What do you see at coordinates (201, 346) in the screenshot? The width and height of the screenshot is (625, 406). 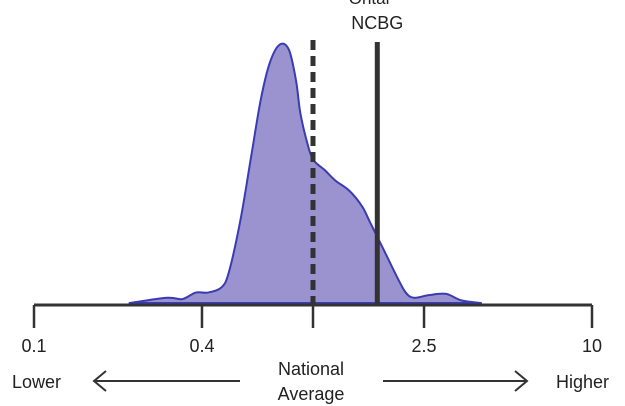 I see `x-tick-label: 0.4` at bounding box center [201, 346].